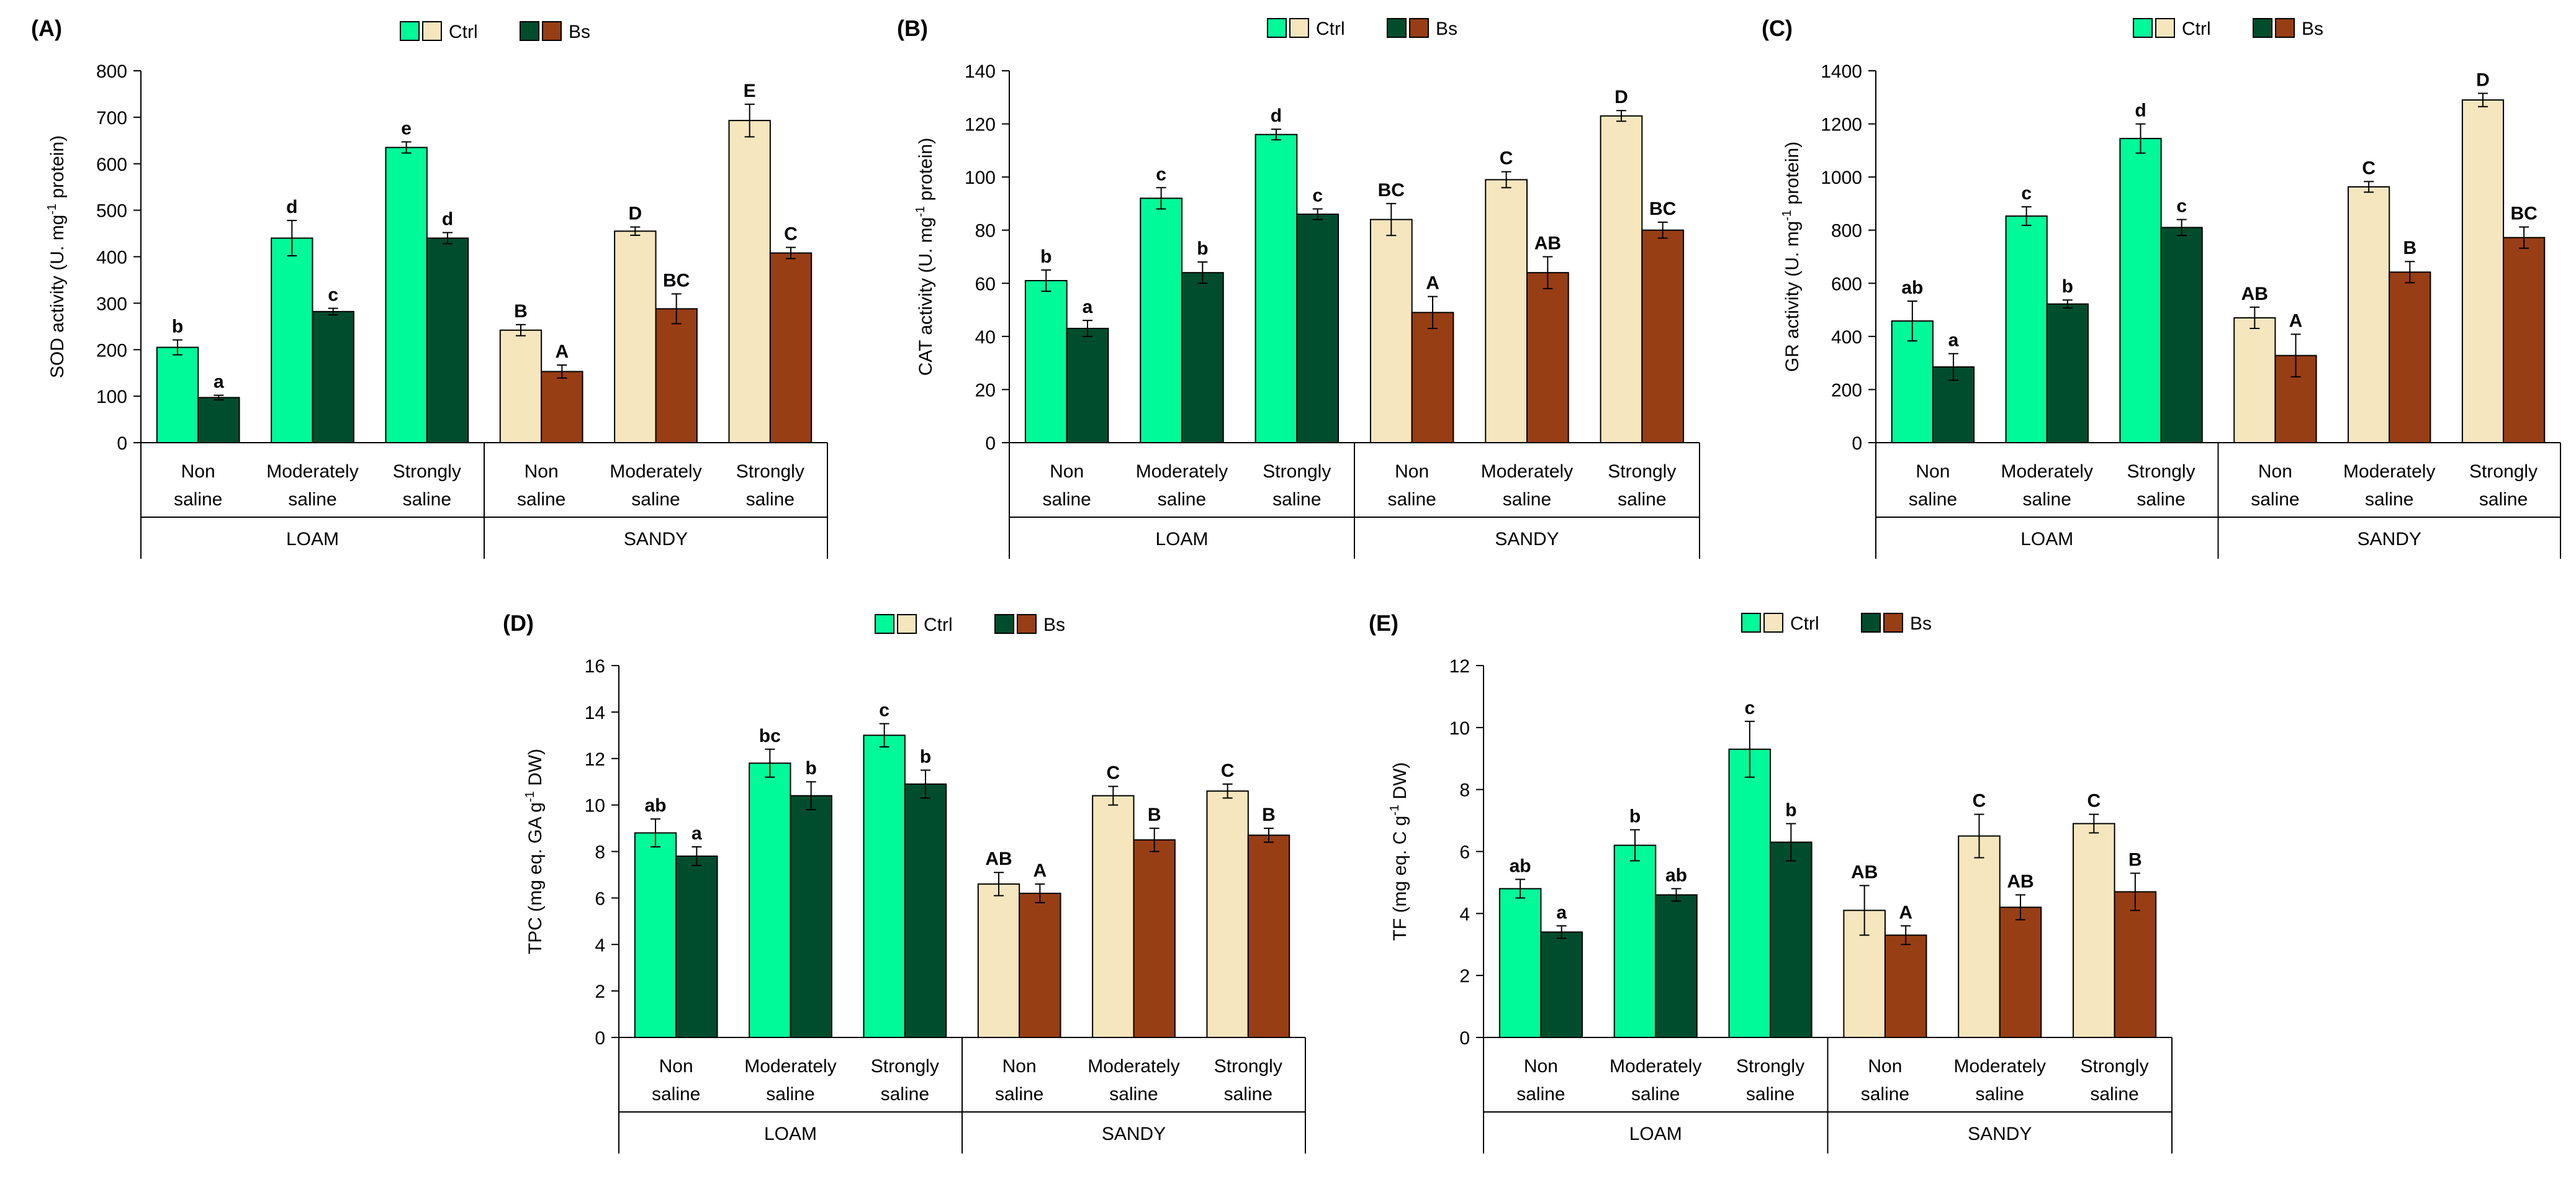 The height and width of the screenshot is (1179, 2576). I want to click on y-axis-label: GR activity (U. mg-1 protein), so click(1791, 257).